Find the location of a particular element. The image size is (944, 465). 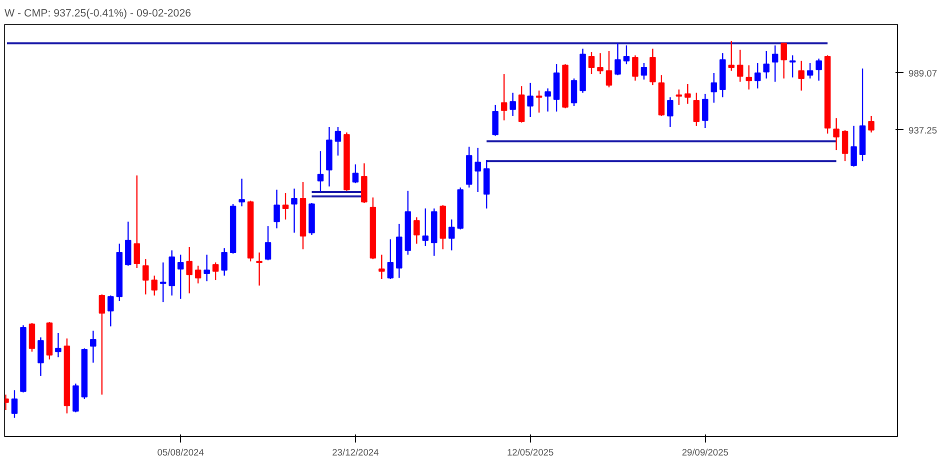

x-tick-label: 29/09/2025 is located at coordinates (705, 453).